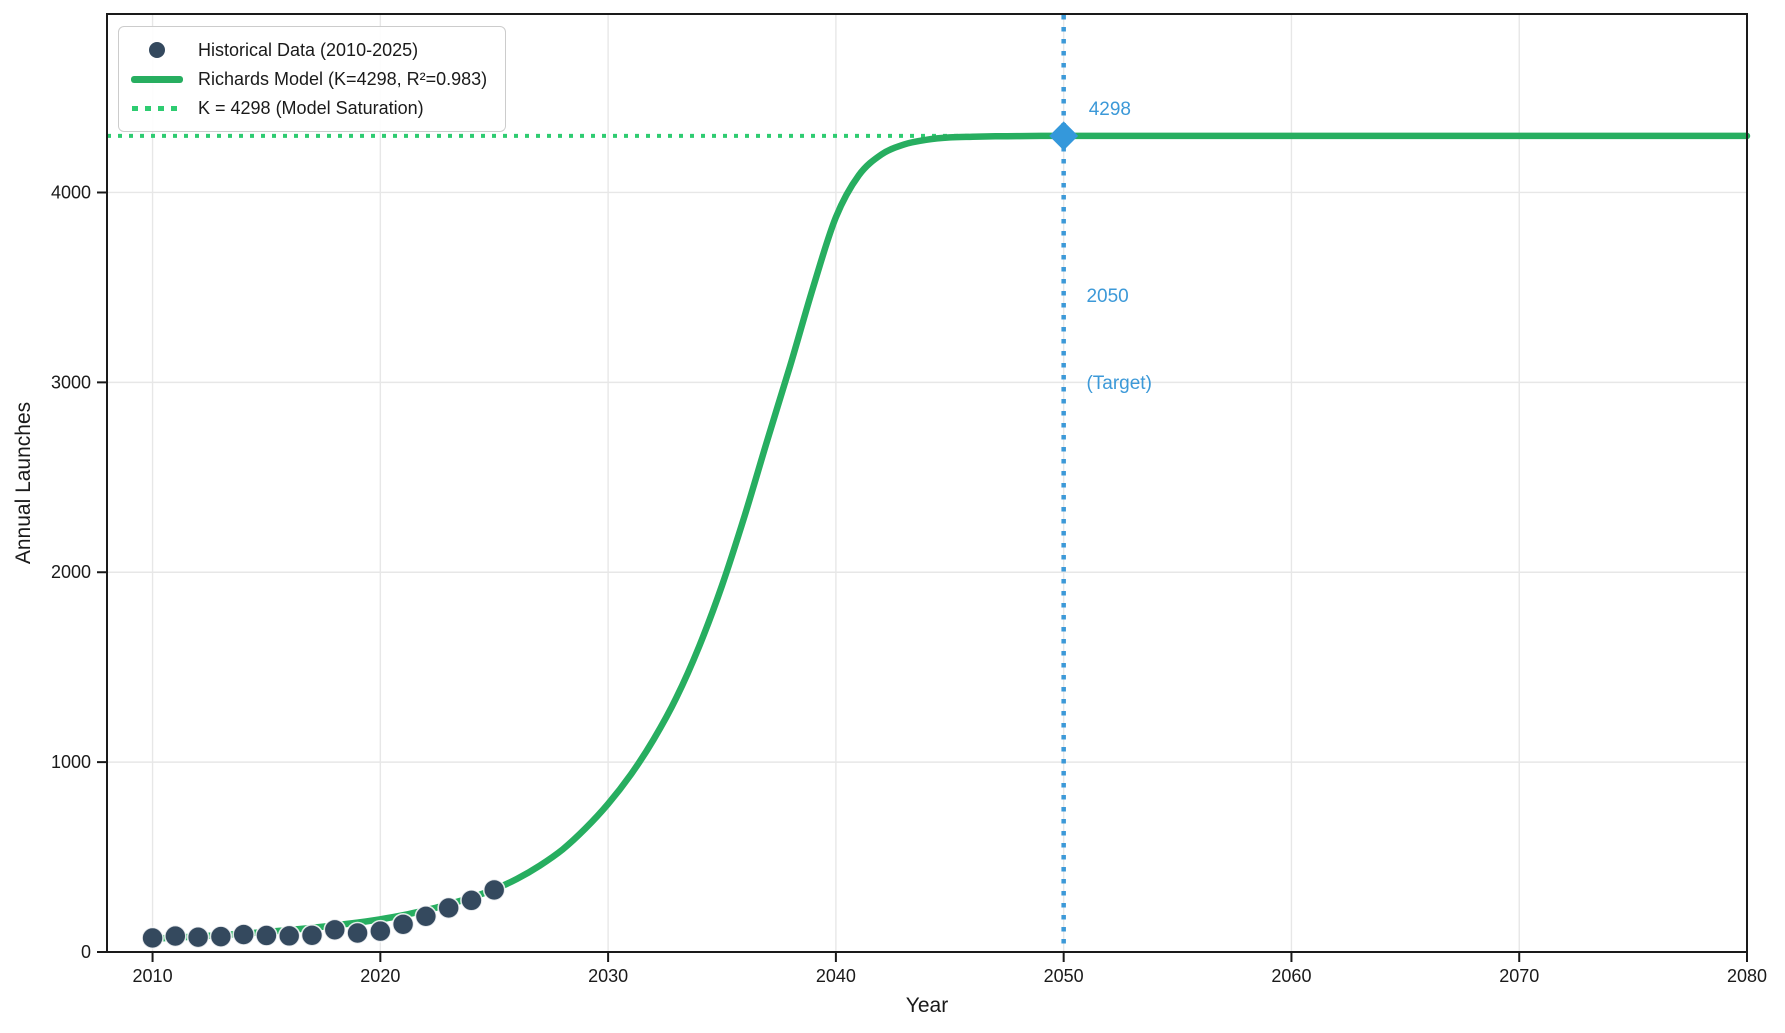 The image size is (1785, 1033). What do you see at coordinates (71, 762) in the screenshot?
I see `y-tick-label: 1000` at bounding box center [71, 762].